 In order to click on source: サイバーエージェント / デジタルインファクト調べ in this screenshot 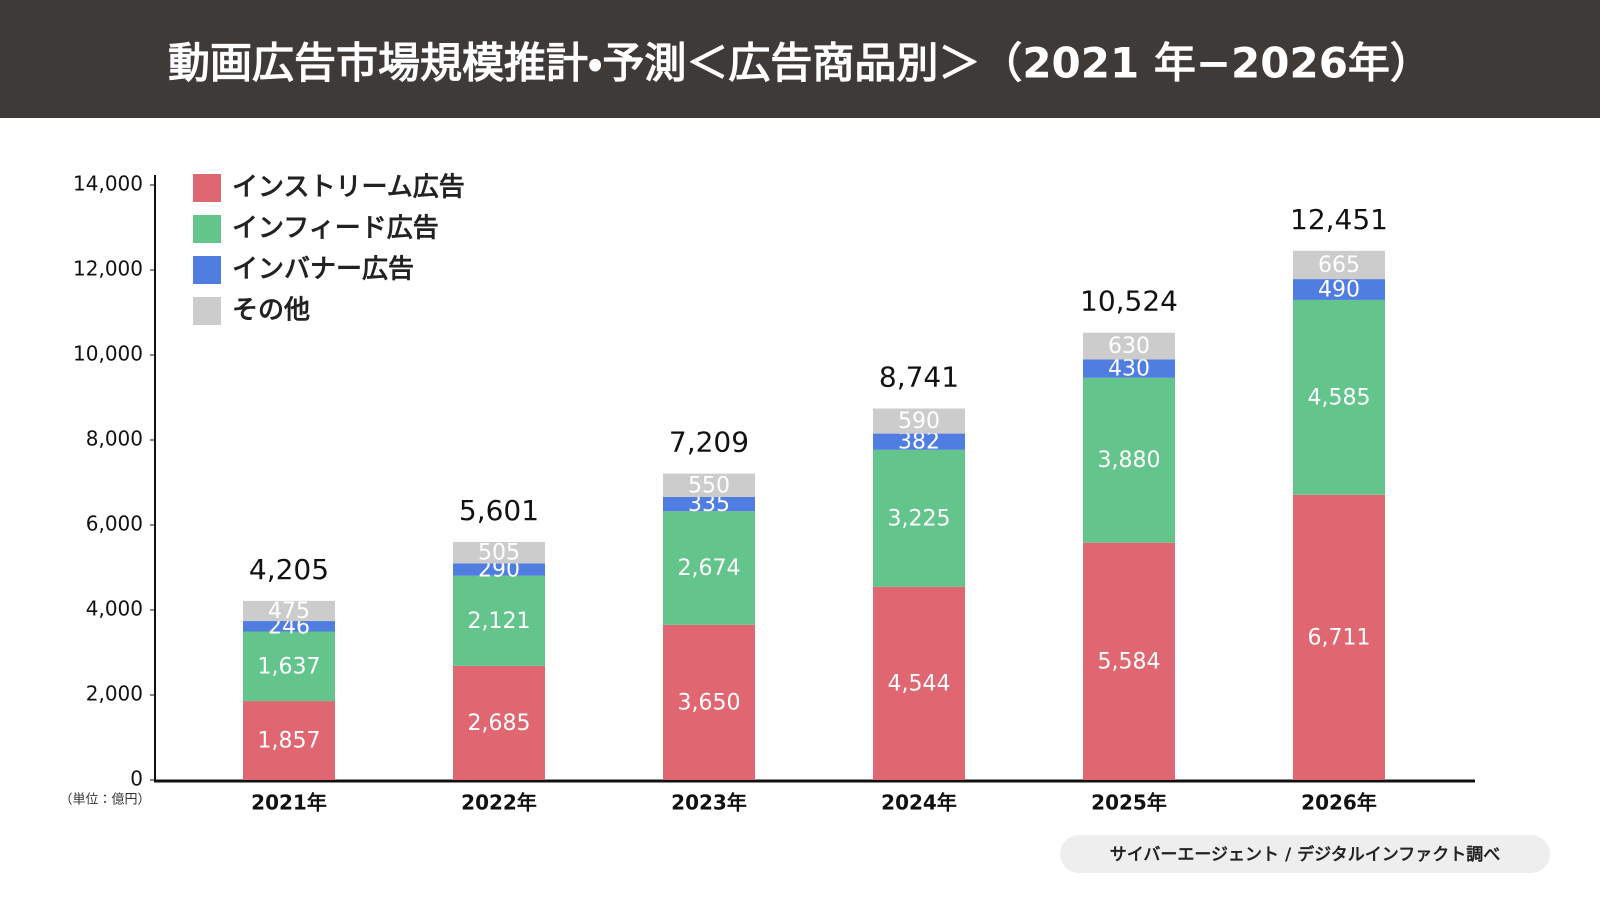, I will do `click(1305, 854)`.